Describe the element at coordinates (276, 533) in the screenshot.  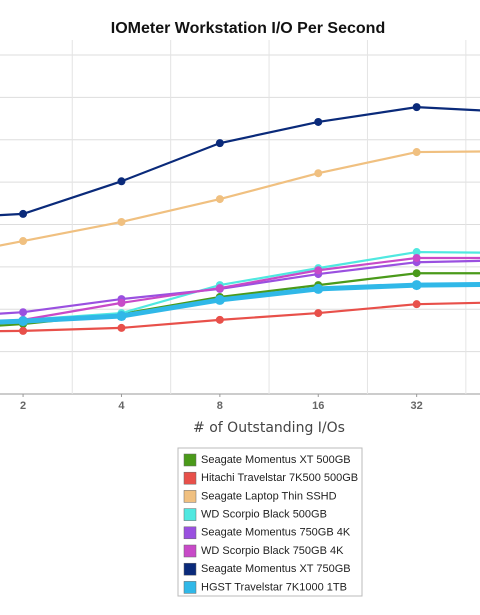
I see `legend-label: Seagate Momentus 750GB 4K` at that location.